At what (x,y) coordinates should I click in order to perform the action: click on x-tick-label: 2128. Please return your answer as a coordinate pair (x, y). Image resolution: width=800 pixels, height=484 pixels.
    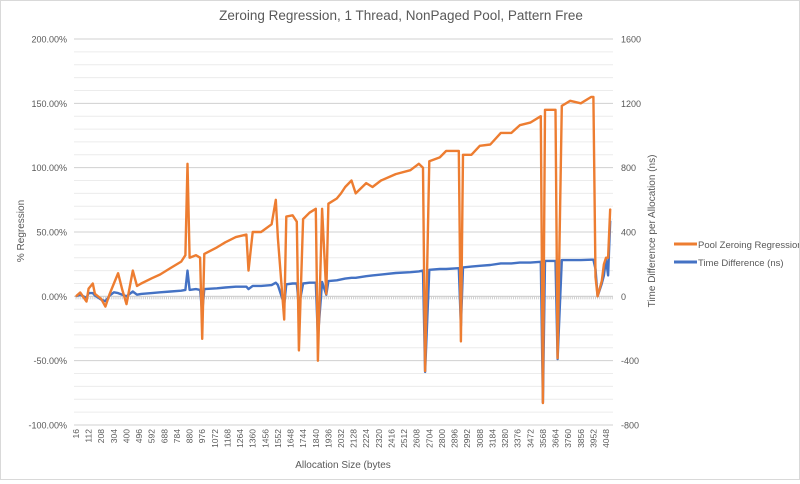
    Looking at the image, I should click on (354, 438).